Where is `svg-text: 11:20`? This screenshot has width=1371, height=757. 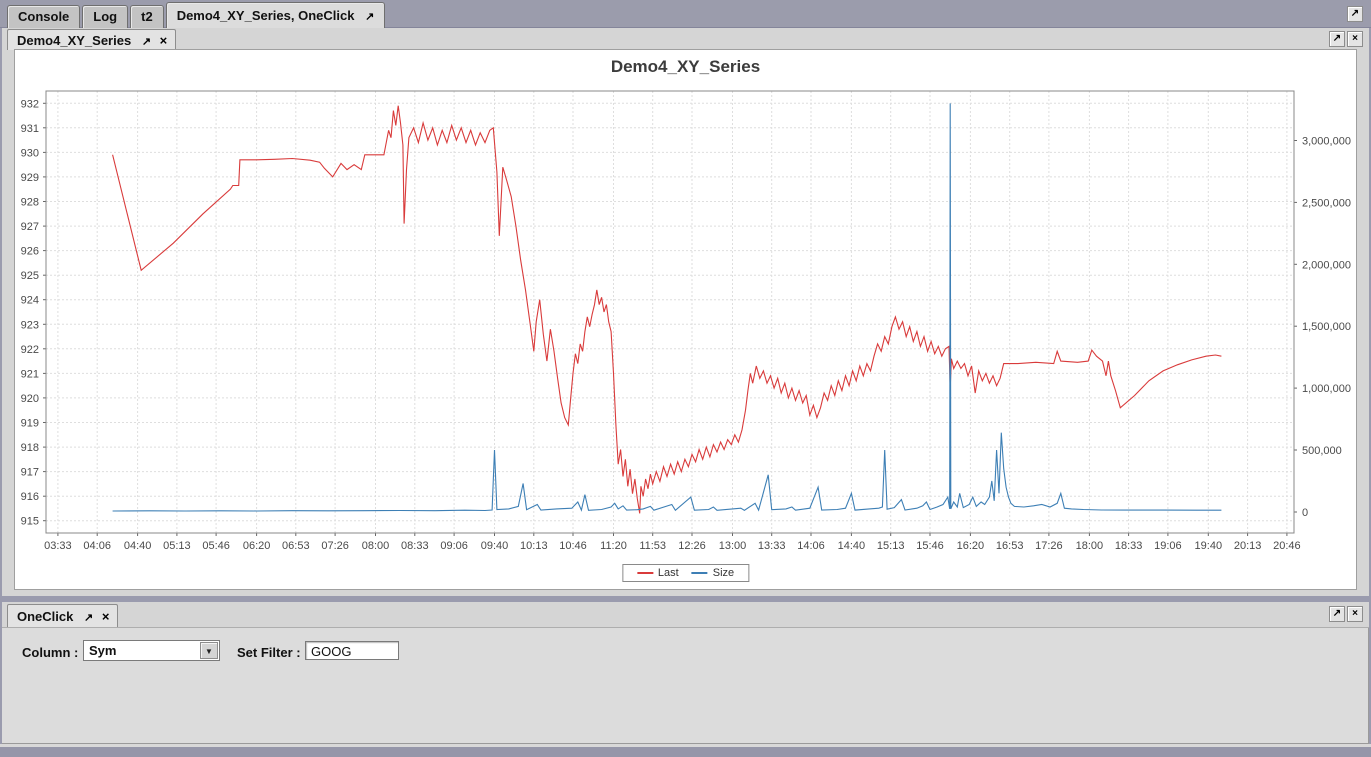 svg-text: 11:20 is located at coordinates (613, 546).